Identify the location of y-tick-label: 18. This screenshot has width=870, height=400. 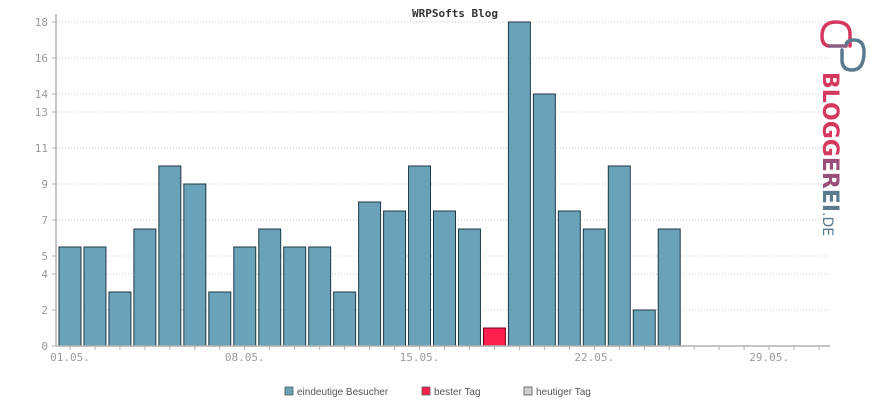
(41, 22).